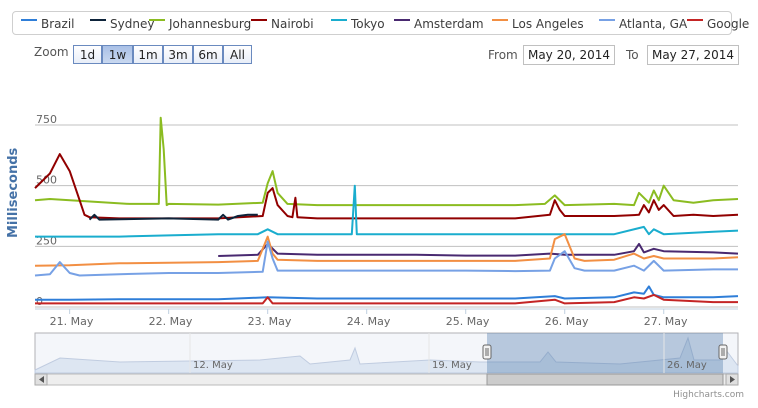 The width and height of the screenshot is (758, 408). Describe the element at coordinates (51, 52) in the screenshot. I see `zoom-label: Zoom` at that location.